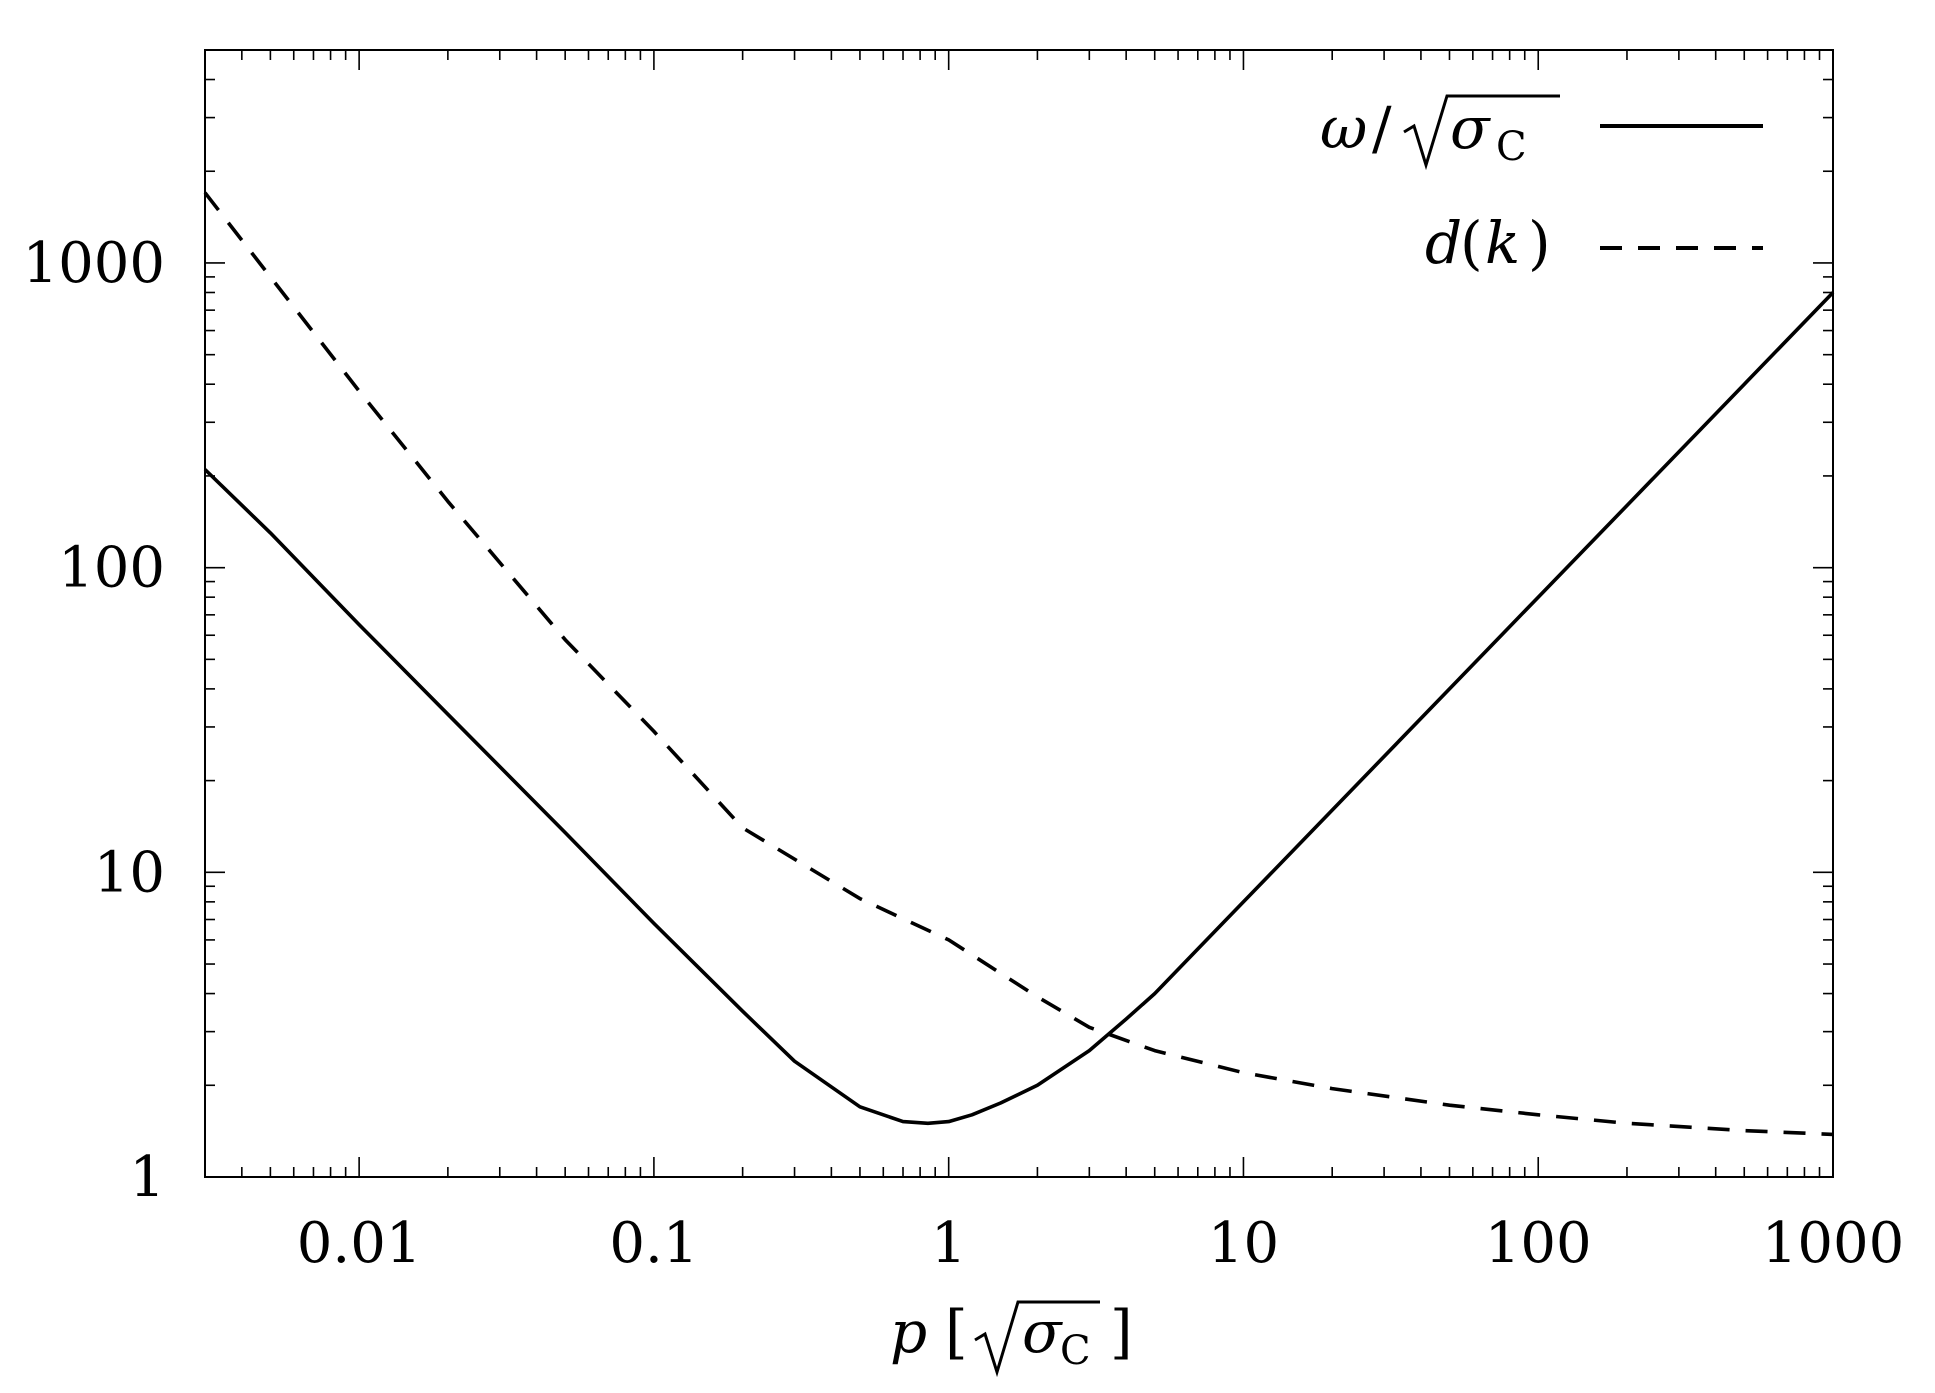 The image size is (1935, 1393). What do you see at coordinates (1541, 185) in the screenshot?
I see `legend: ω / σ C d ( k )` at bounding box center [1541, 185].